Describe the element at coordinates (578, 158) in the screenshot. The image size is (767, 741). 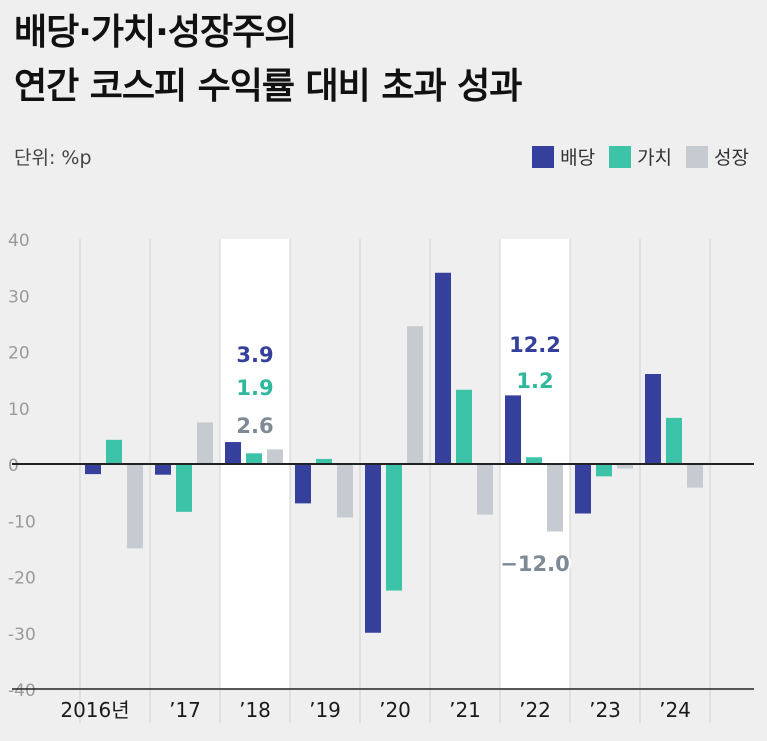
I see `legend-label-dividend: 배당` at that location.